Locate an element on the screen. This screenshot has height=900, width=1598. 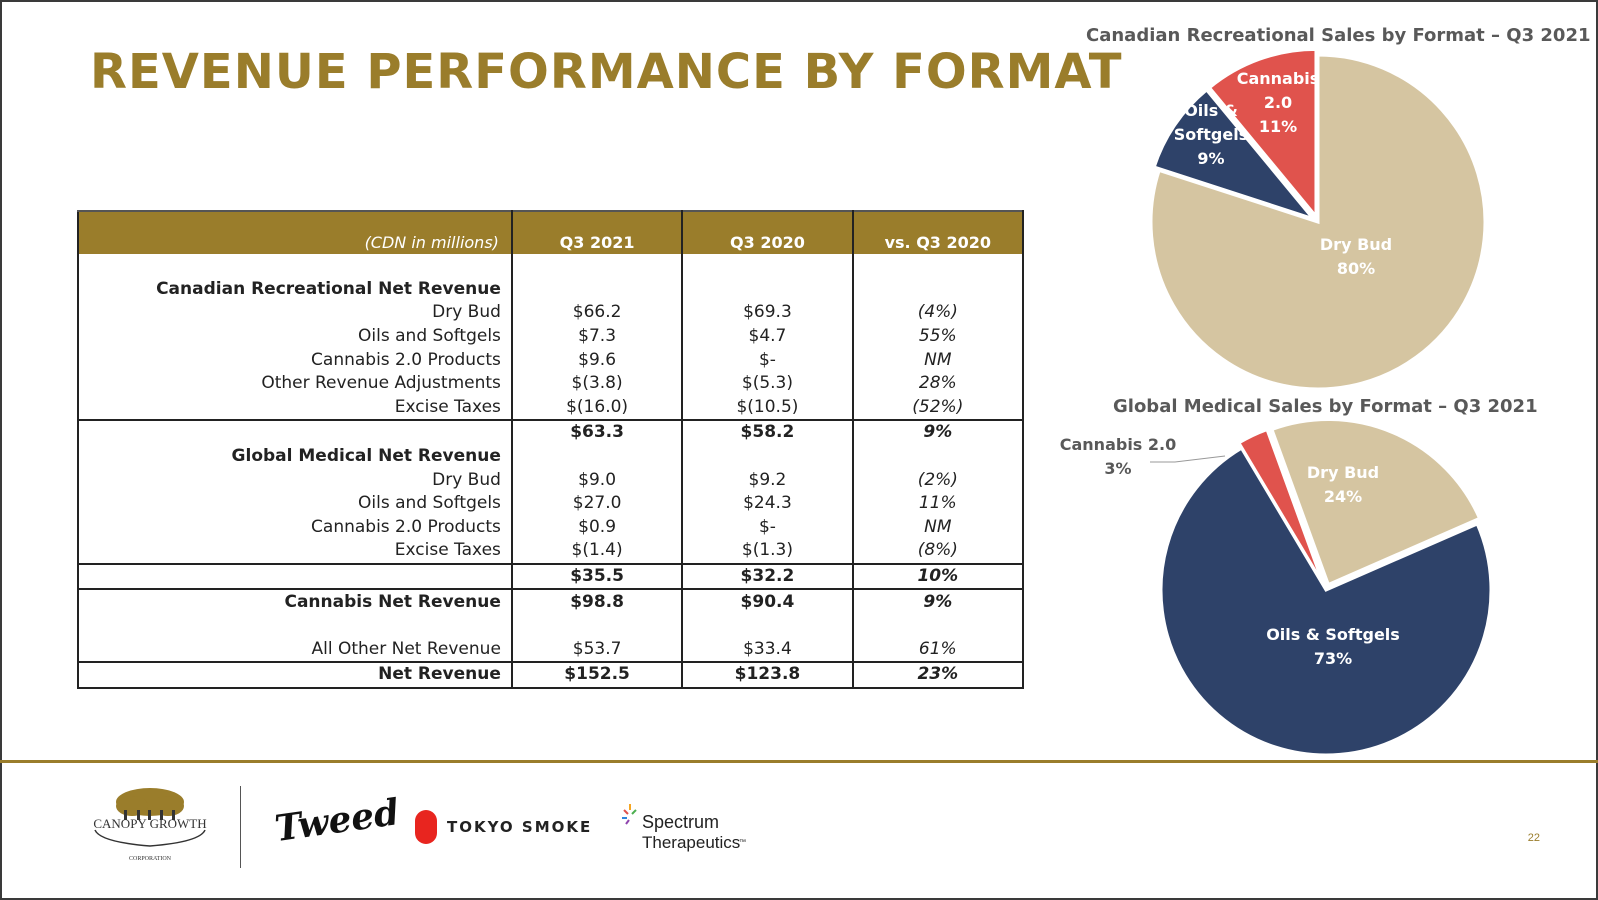
cell-q3-2021: $9.0 is located at coordinates (597, 480).